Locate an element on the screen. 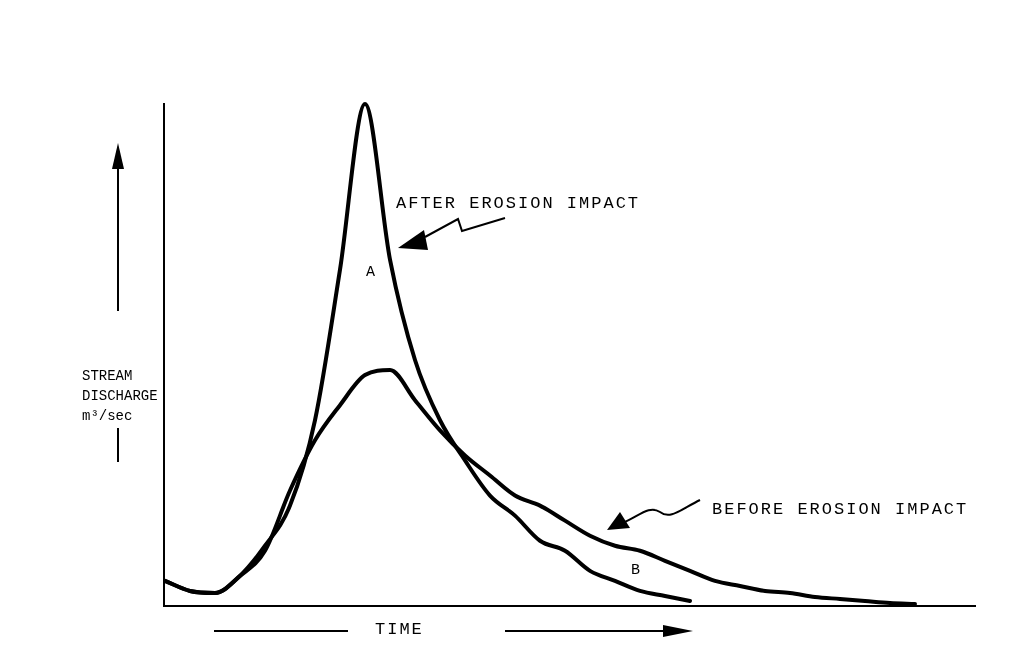 The width and height of the screenshot is (1031, 647). legend-label: BEFORE EROSION IMPACT is located at coordinates (840, 509).